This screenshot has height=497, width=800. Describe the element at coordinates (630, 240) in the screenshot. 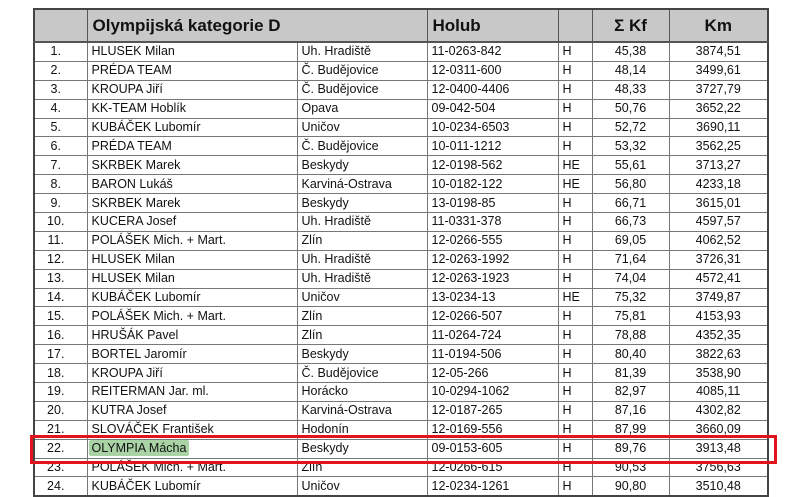

I see `cell-kf: 69,05` at that location.